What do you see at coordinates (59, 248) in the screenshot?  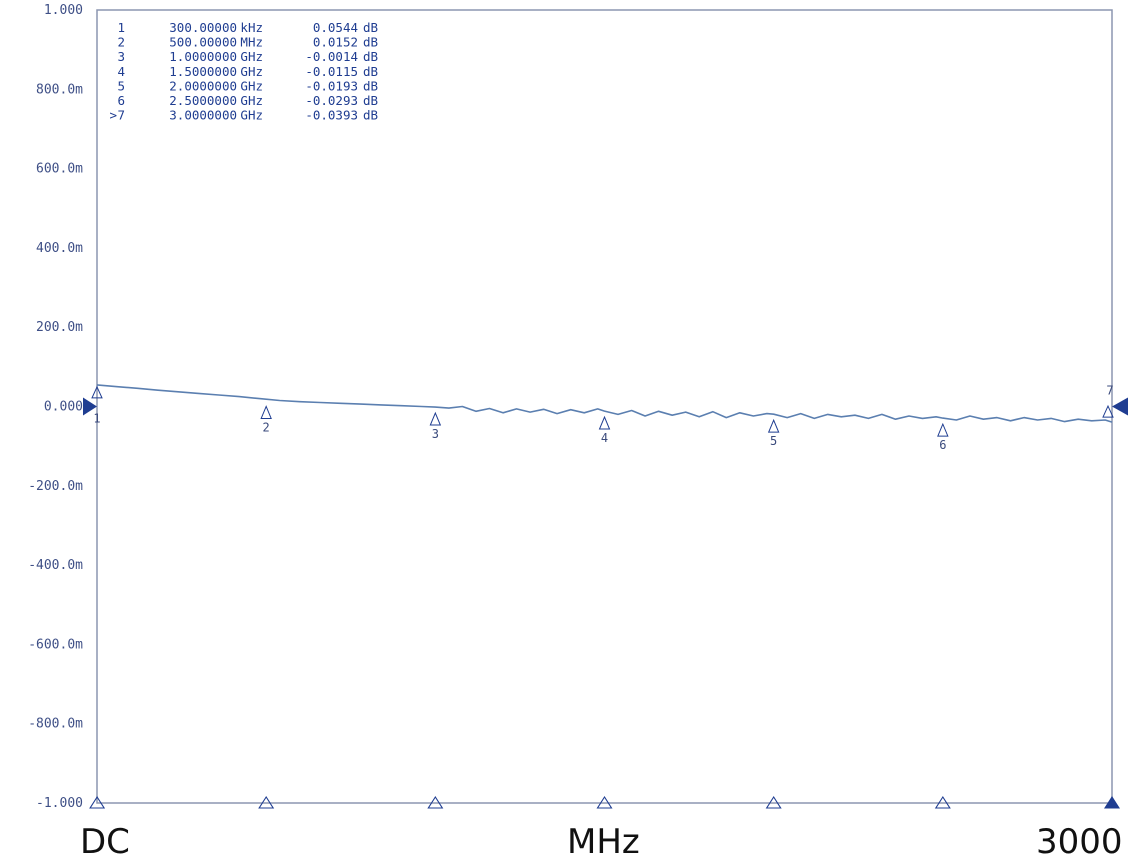 I see `y-tick-label: 400.0m` at bounding box center [59, 248].